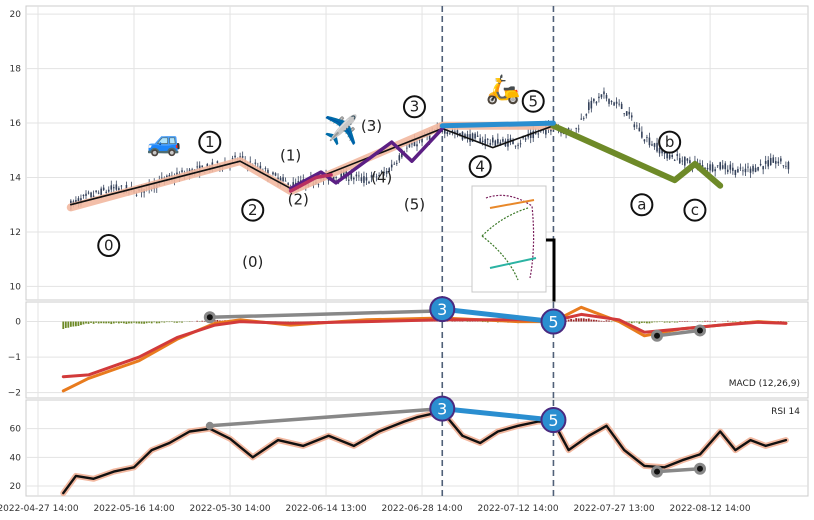 Image resolution: width=814 pixels, height=520 pixels. I want to click on xtick-label: 2022-05-16 14:00, so click(133, 509).